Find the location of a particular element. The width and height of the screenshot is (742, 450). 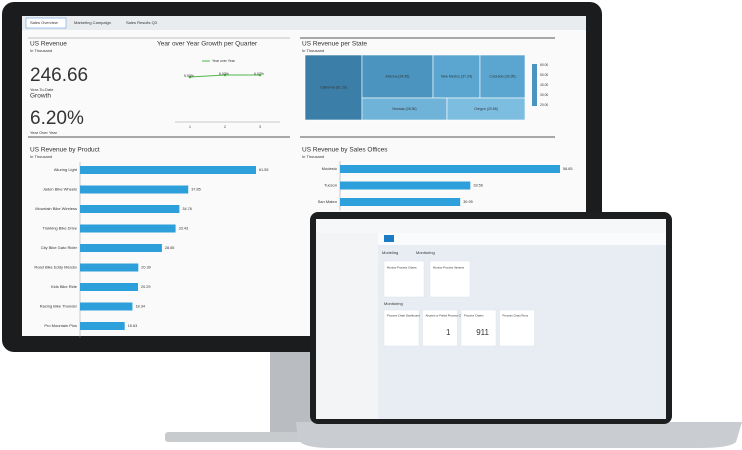

x-tick-label: 3 is located at coordinates (260, 127).